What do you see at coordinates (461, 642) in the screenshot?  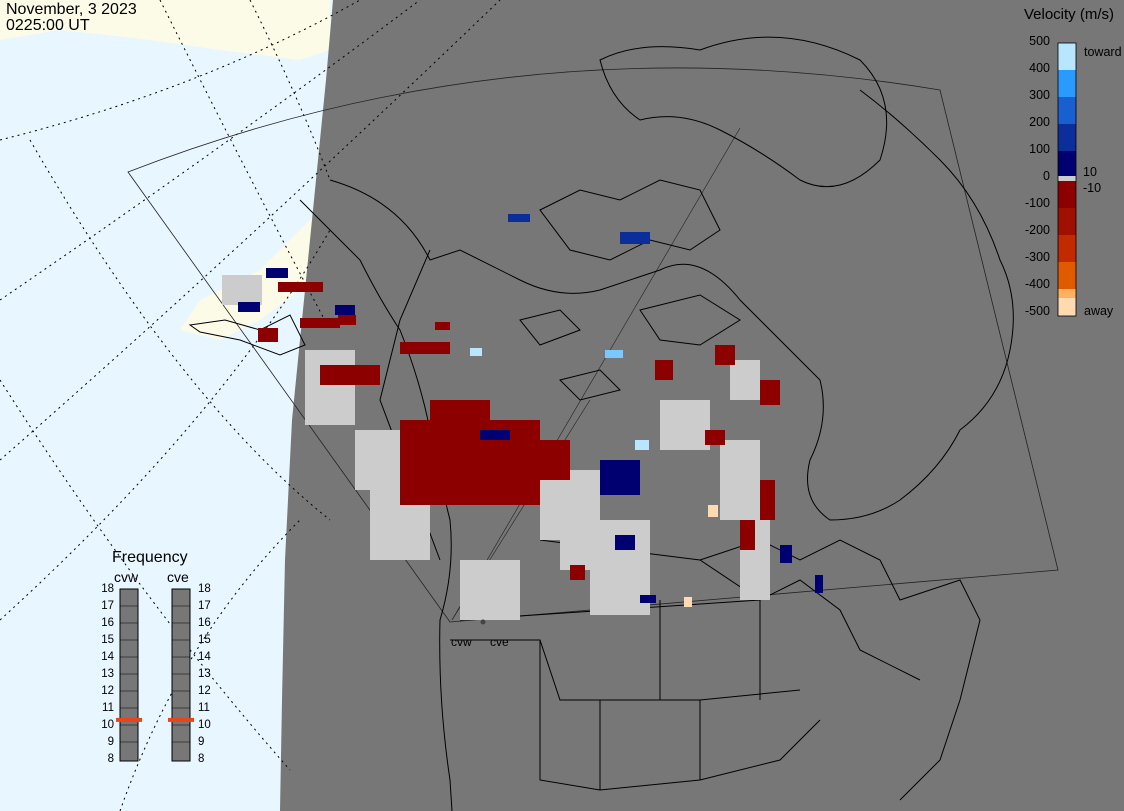 I see `site-label-cvw: cvw` at bounding box center [461, 642].